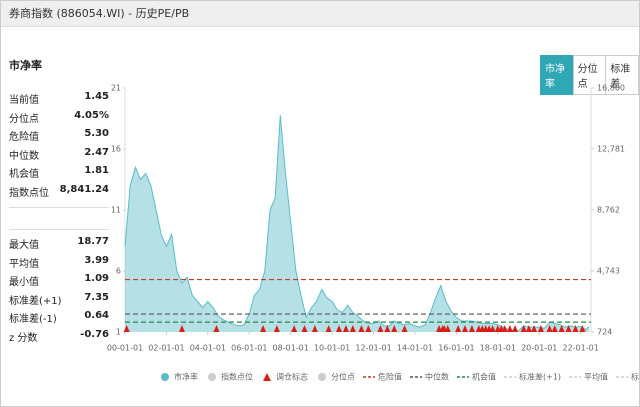 This screenshot has height=407, width=640. Describe the element at coordinates (116, 149) in the screenshot. I see `y-tick-label: 16` at that location.